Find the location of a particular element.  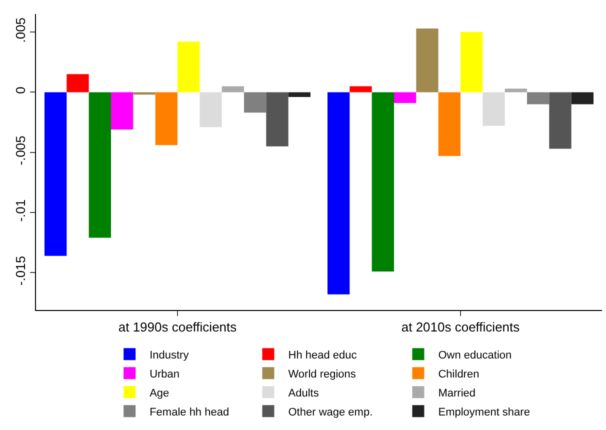

legend-label: Age is located at coordinates (160, 393).